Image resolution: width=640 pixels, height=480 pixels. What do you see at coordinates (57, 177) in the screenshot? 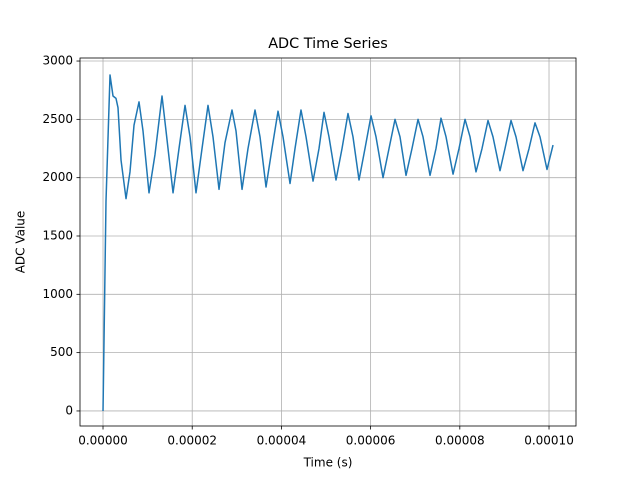
I see `y-tick-label: 2000` at bounding box center [57, 177].